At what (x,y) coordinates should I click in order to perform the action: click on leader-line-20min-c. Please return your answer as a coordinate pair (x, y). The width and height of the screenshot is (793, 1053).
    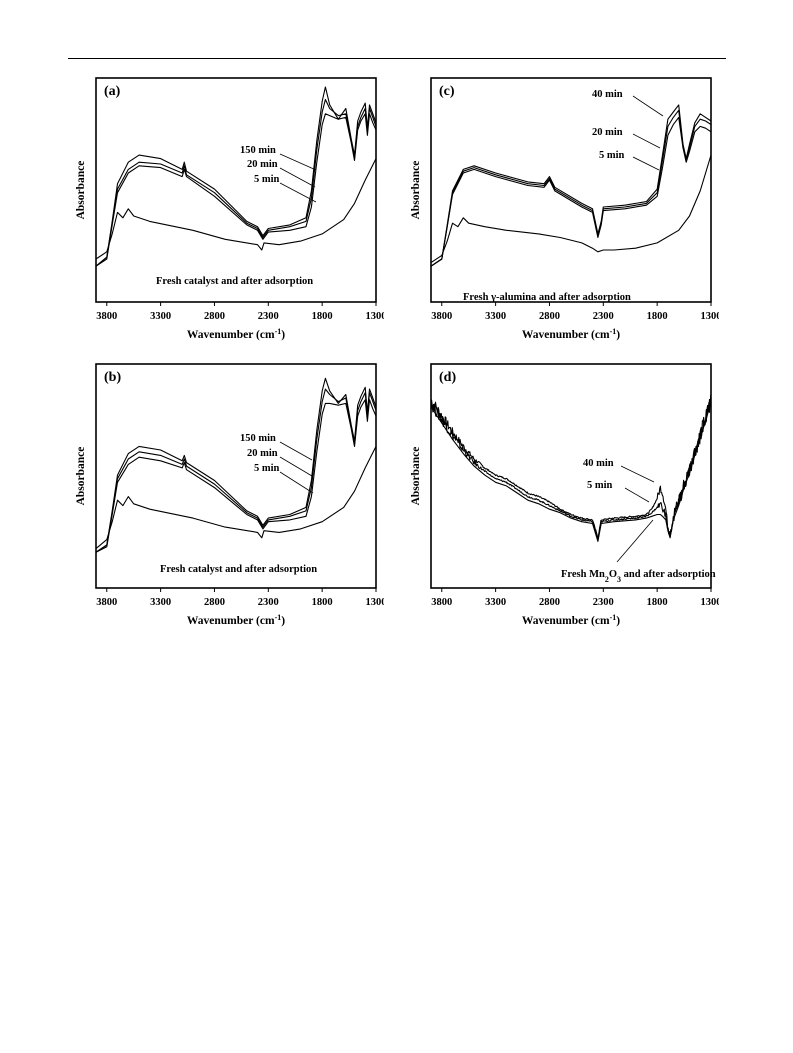
    Looking at the image, I should click on (646, 141).